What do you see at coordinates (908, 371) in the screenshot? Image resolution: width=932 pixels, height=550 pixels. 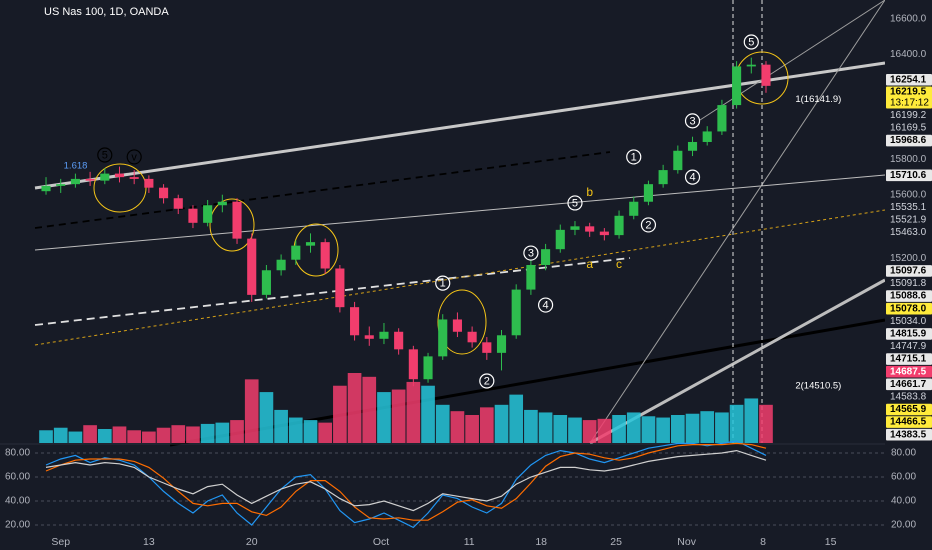 I see `price-label: 14687.5` at bounding box center [908, 371].